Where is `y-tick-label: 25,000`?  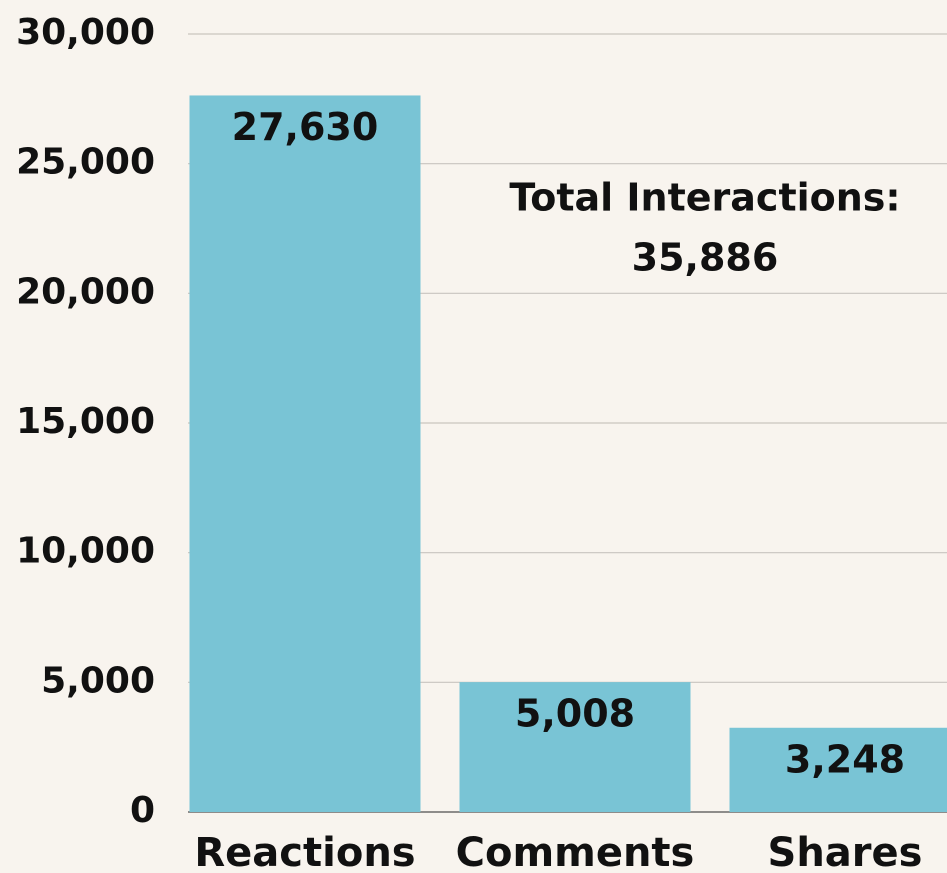 y-tick-label: 25,000 is located at coordinates (85, 162).